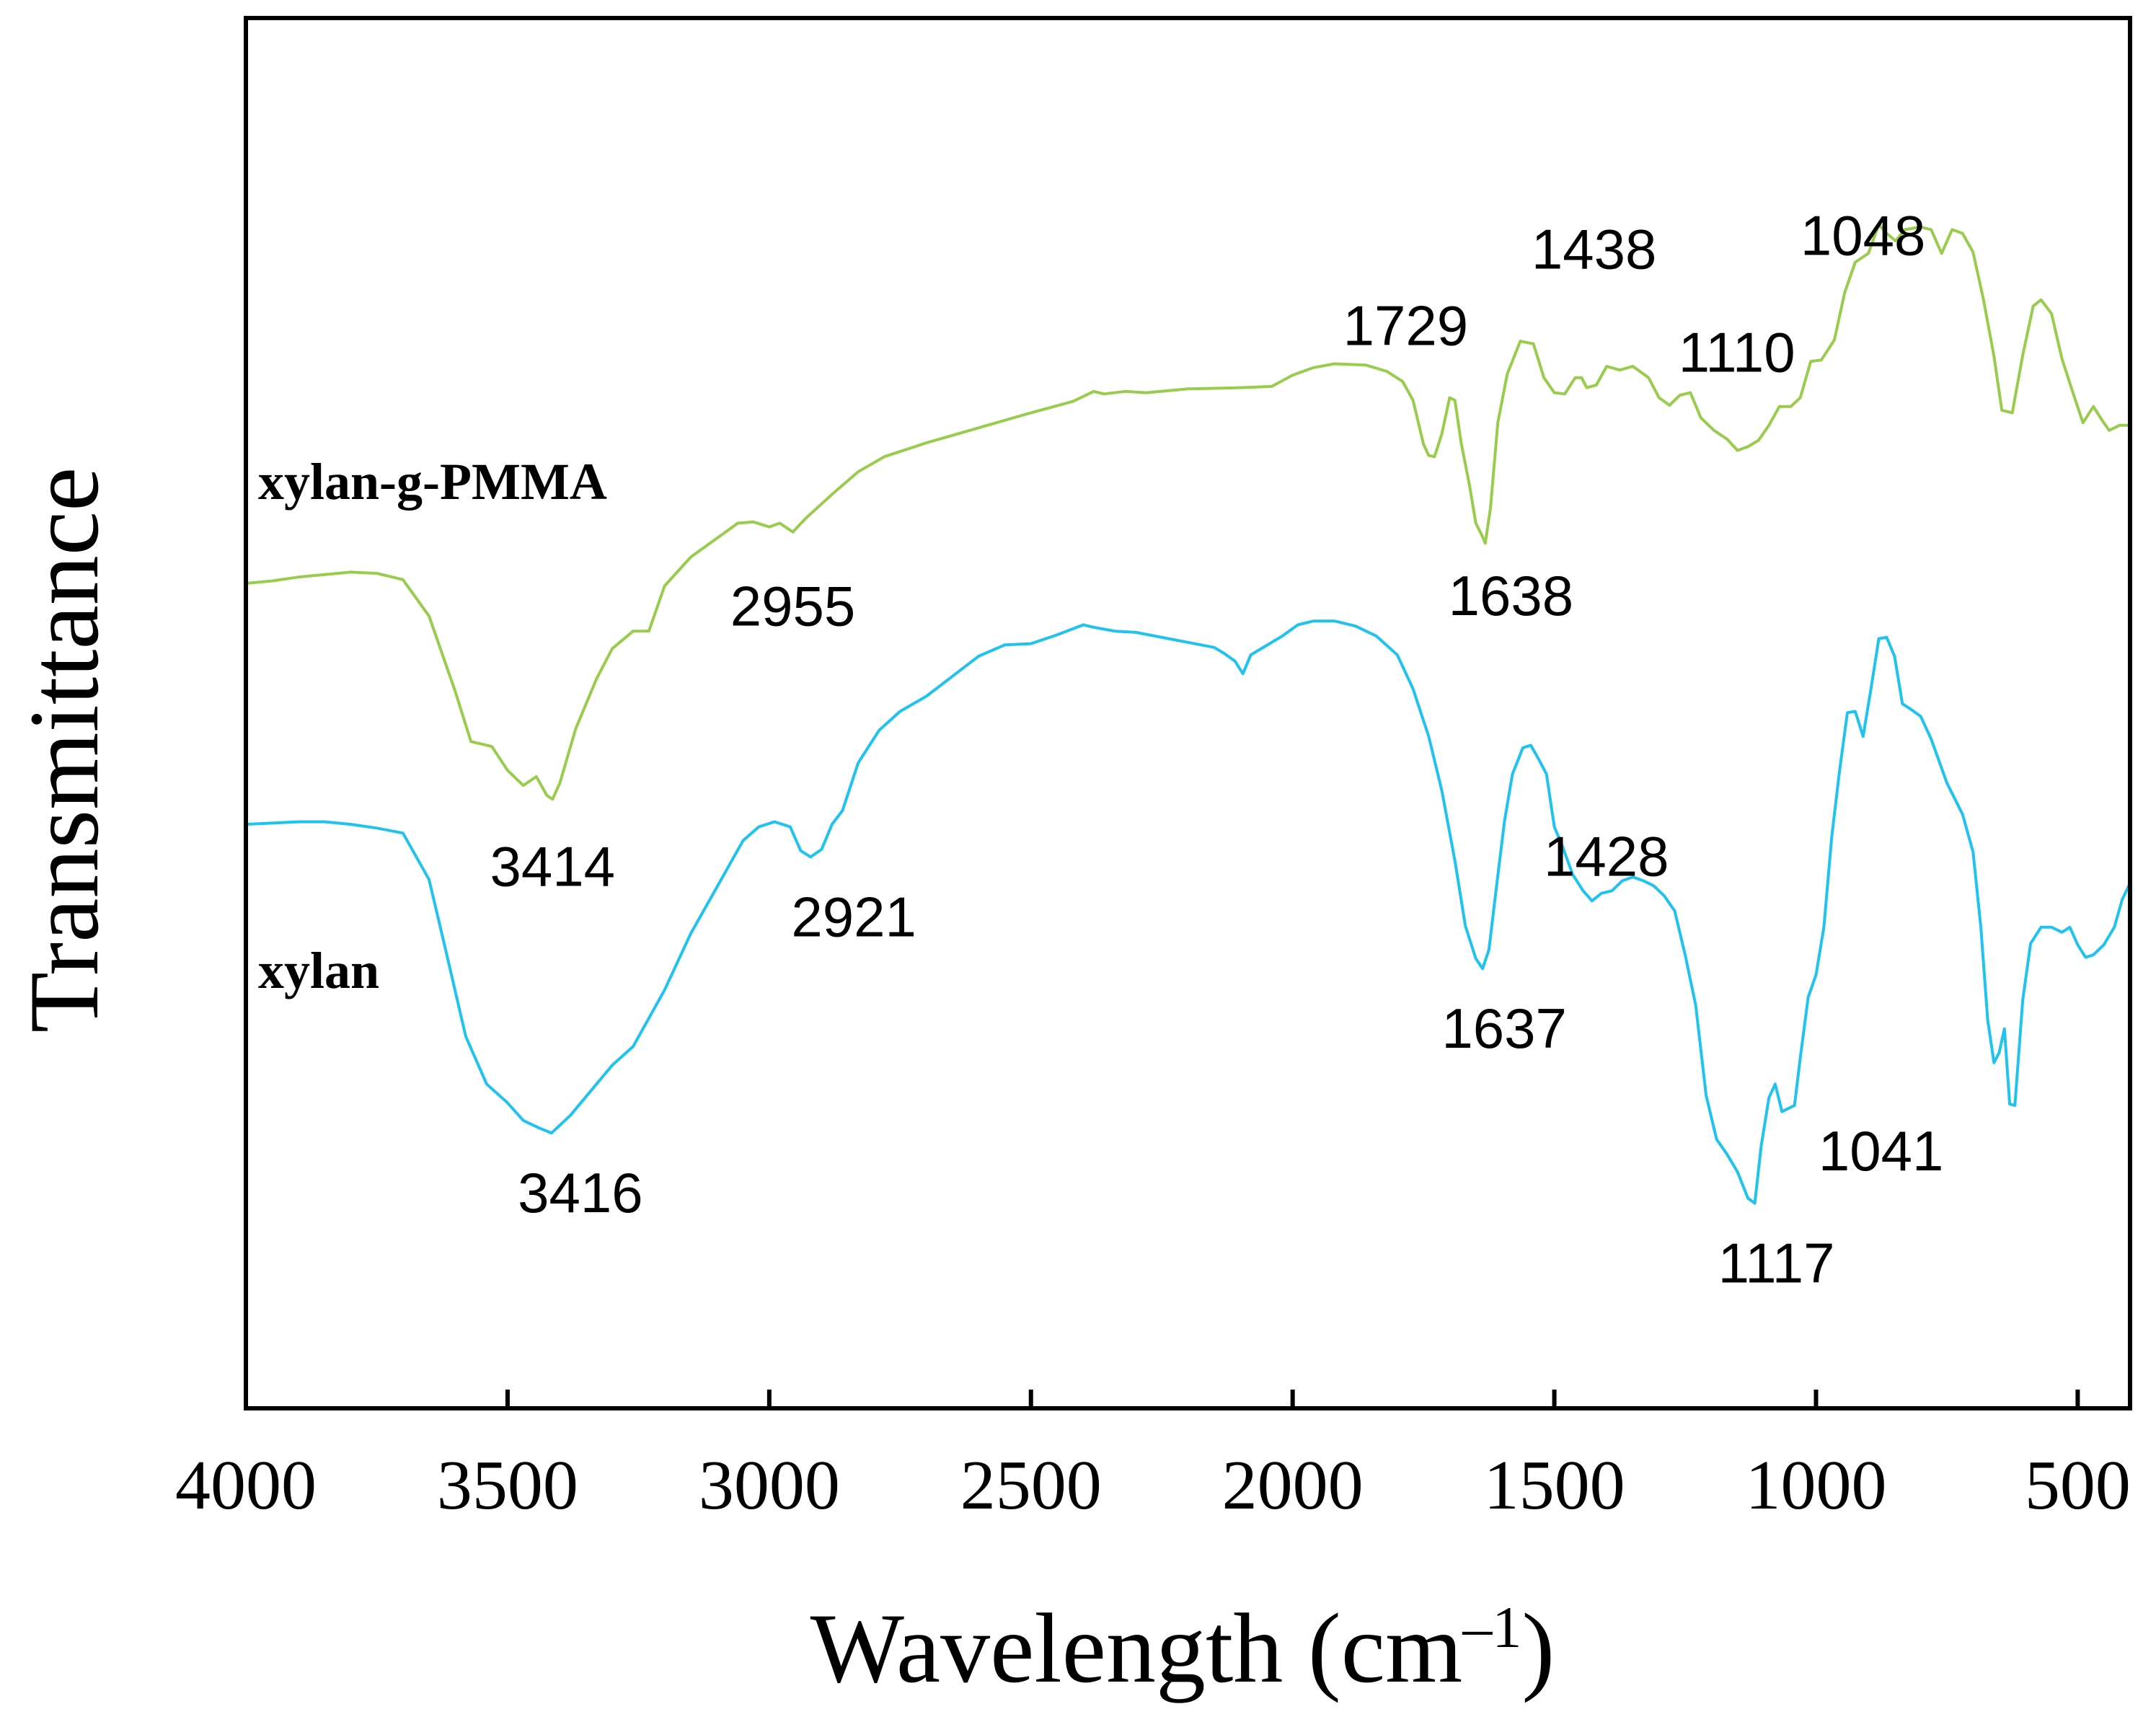 Image resolution: width=2156 pixels, height=1722 pixels. What do you see at coordinates (1881, 1151) in the screenshot?
I see `peak-label-xylan-1041: 1041` at bounding box center [1881, 1151].